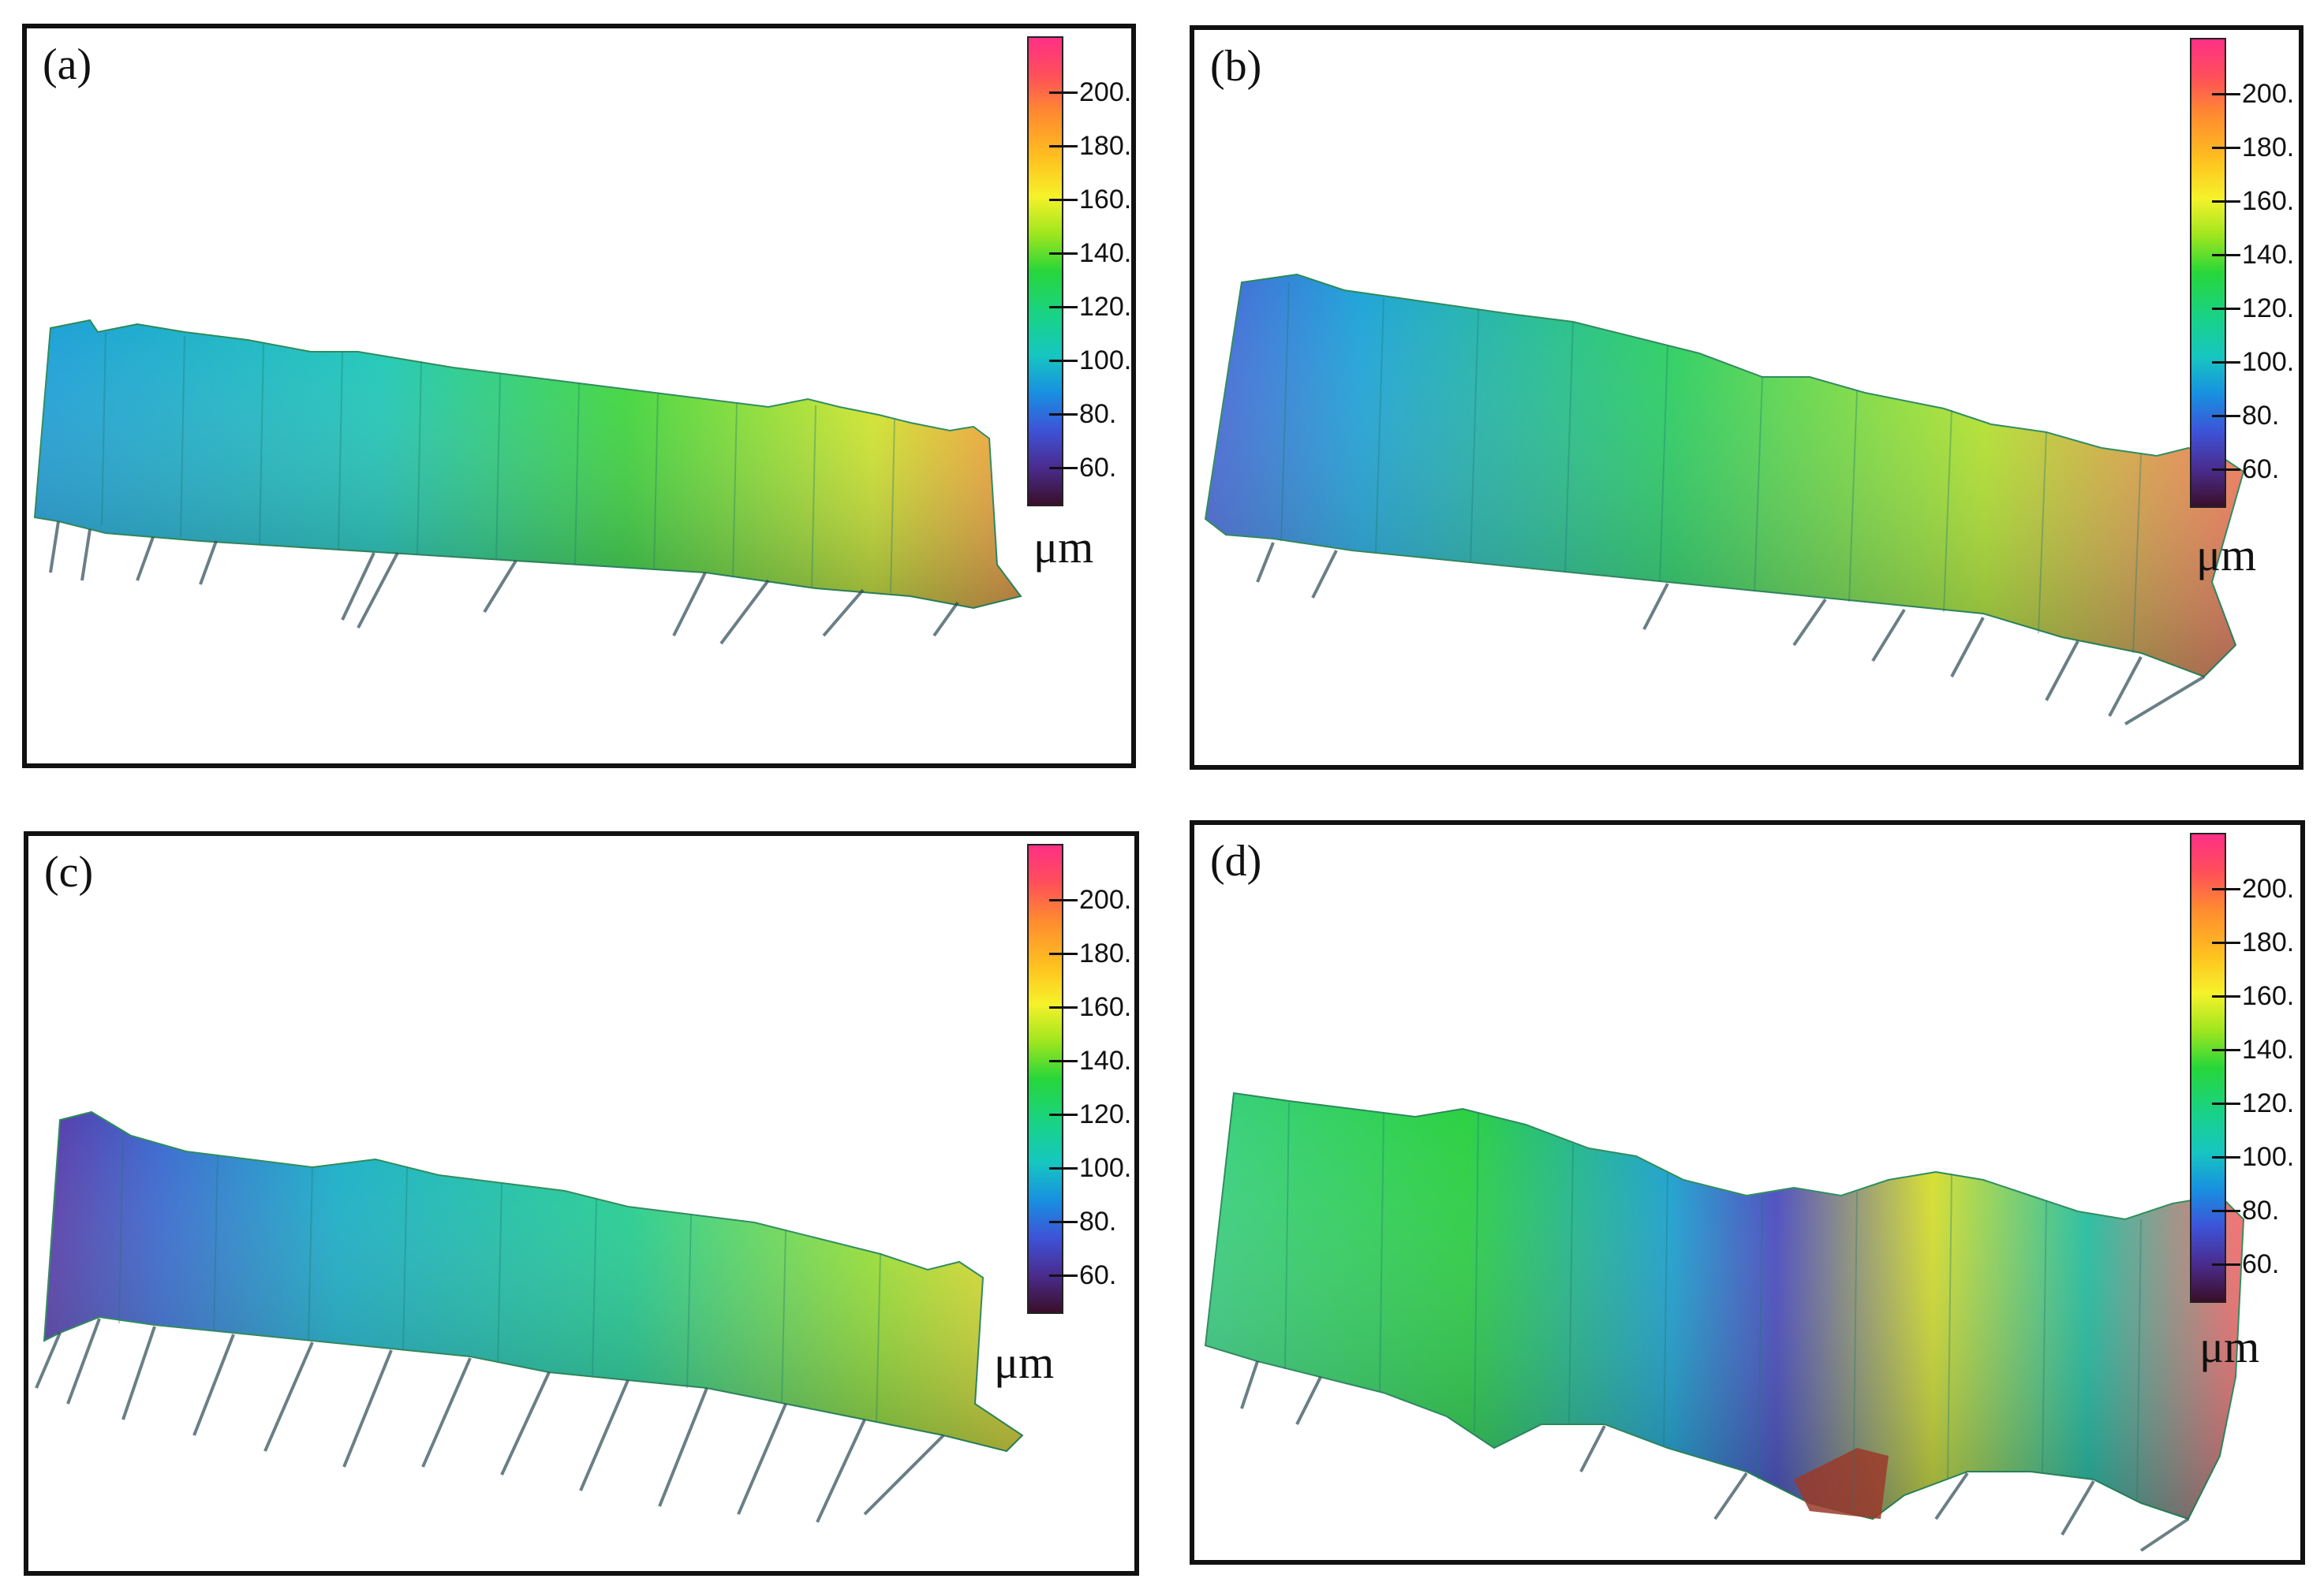  What do you see at coordinates (1236, 66) in the screenshot?
I see `panel-label-b: (b)` at bounding box center [1236, 66].